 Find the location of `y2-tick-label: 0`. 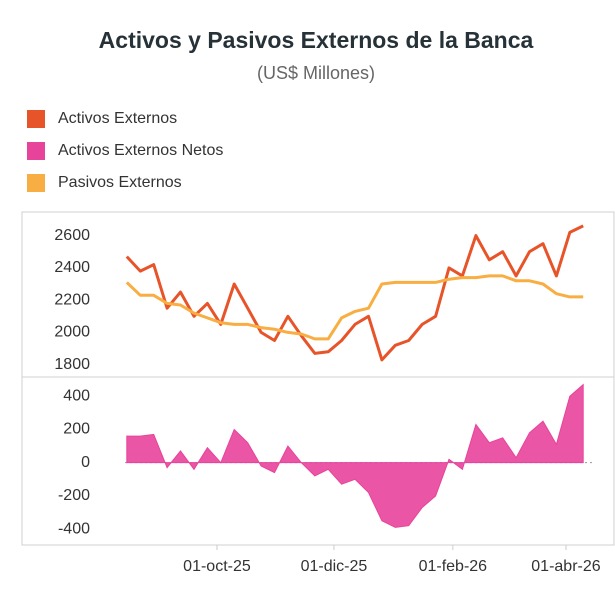

y2-tick-label: 0 is located at coordinates (85, 462).